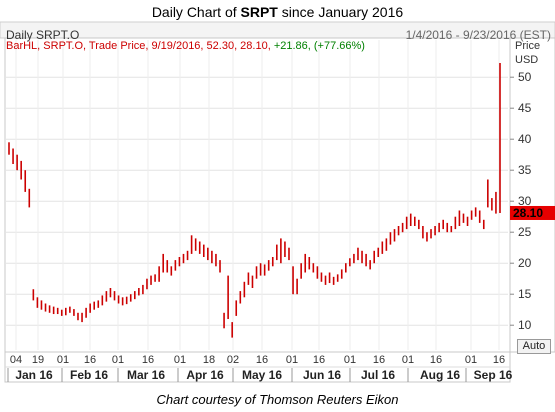 This screenshot has height=412, width=555. I want to click on chart-caption: Chart courtesy of Thomson Reuters Eikon, so click(277, 399).